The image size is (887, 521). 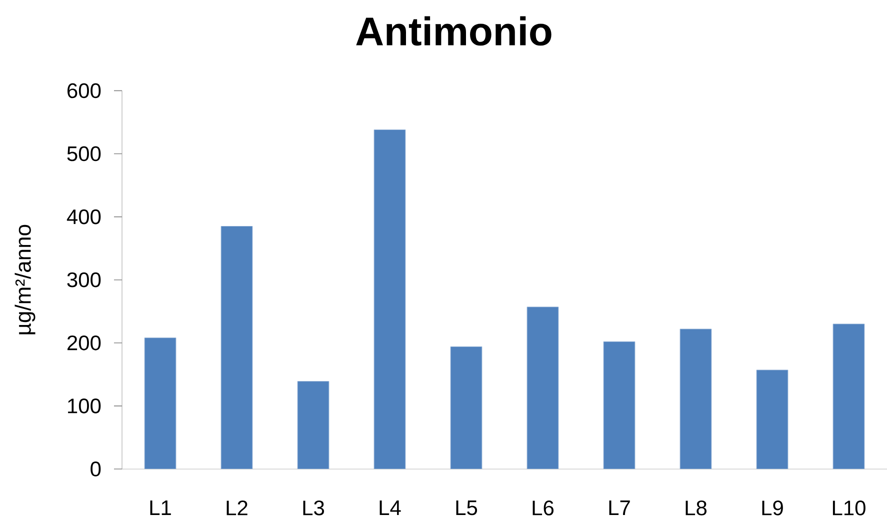 What do you see at coordinates (390, 507) in the screenshot?
I see `x-tick-label: L4` at bounding box center [390, 507].